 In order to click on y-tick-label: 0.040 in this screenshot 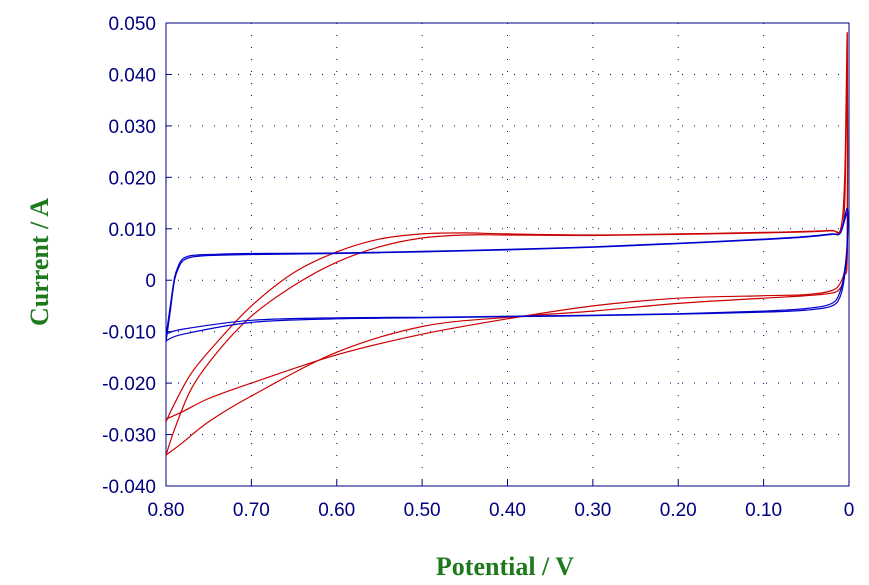, I will do `click(132, 75)`.